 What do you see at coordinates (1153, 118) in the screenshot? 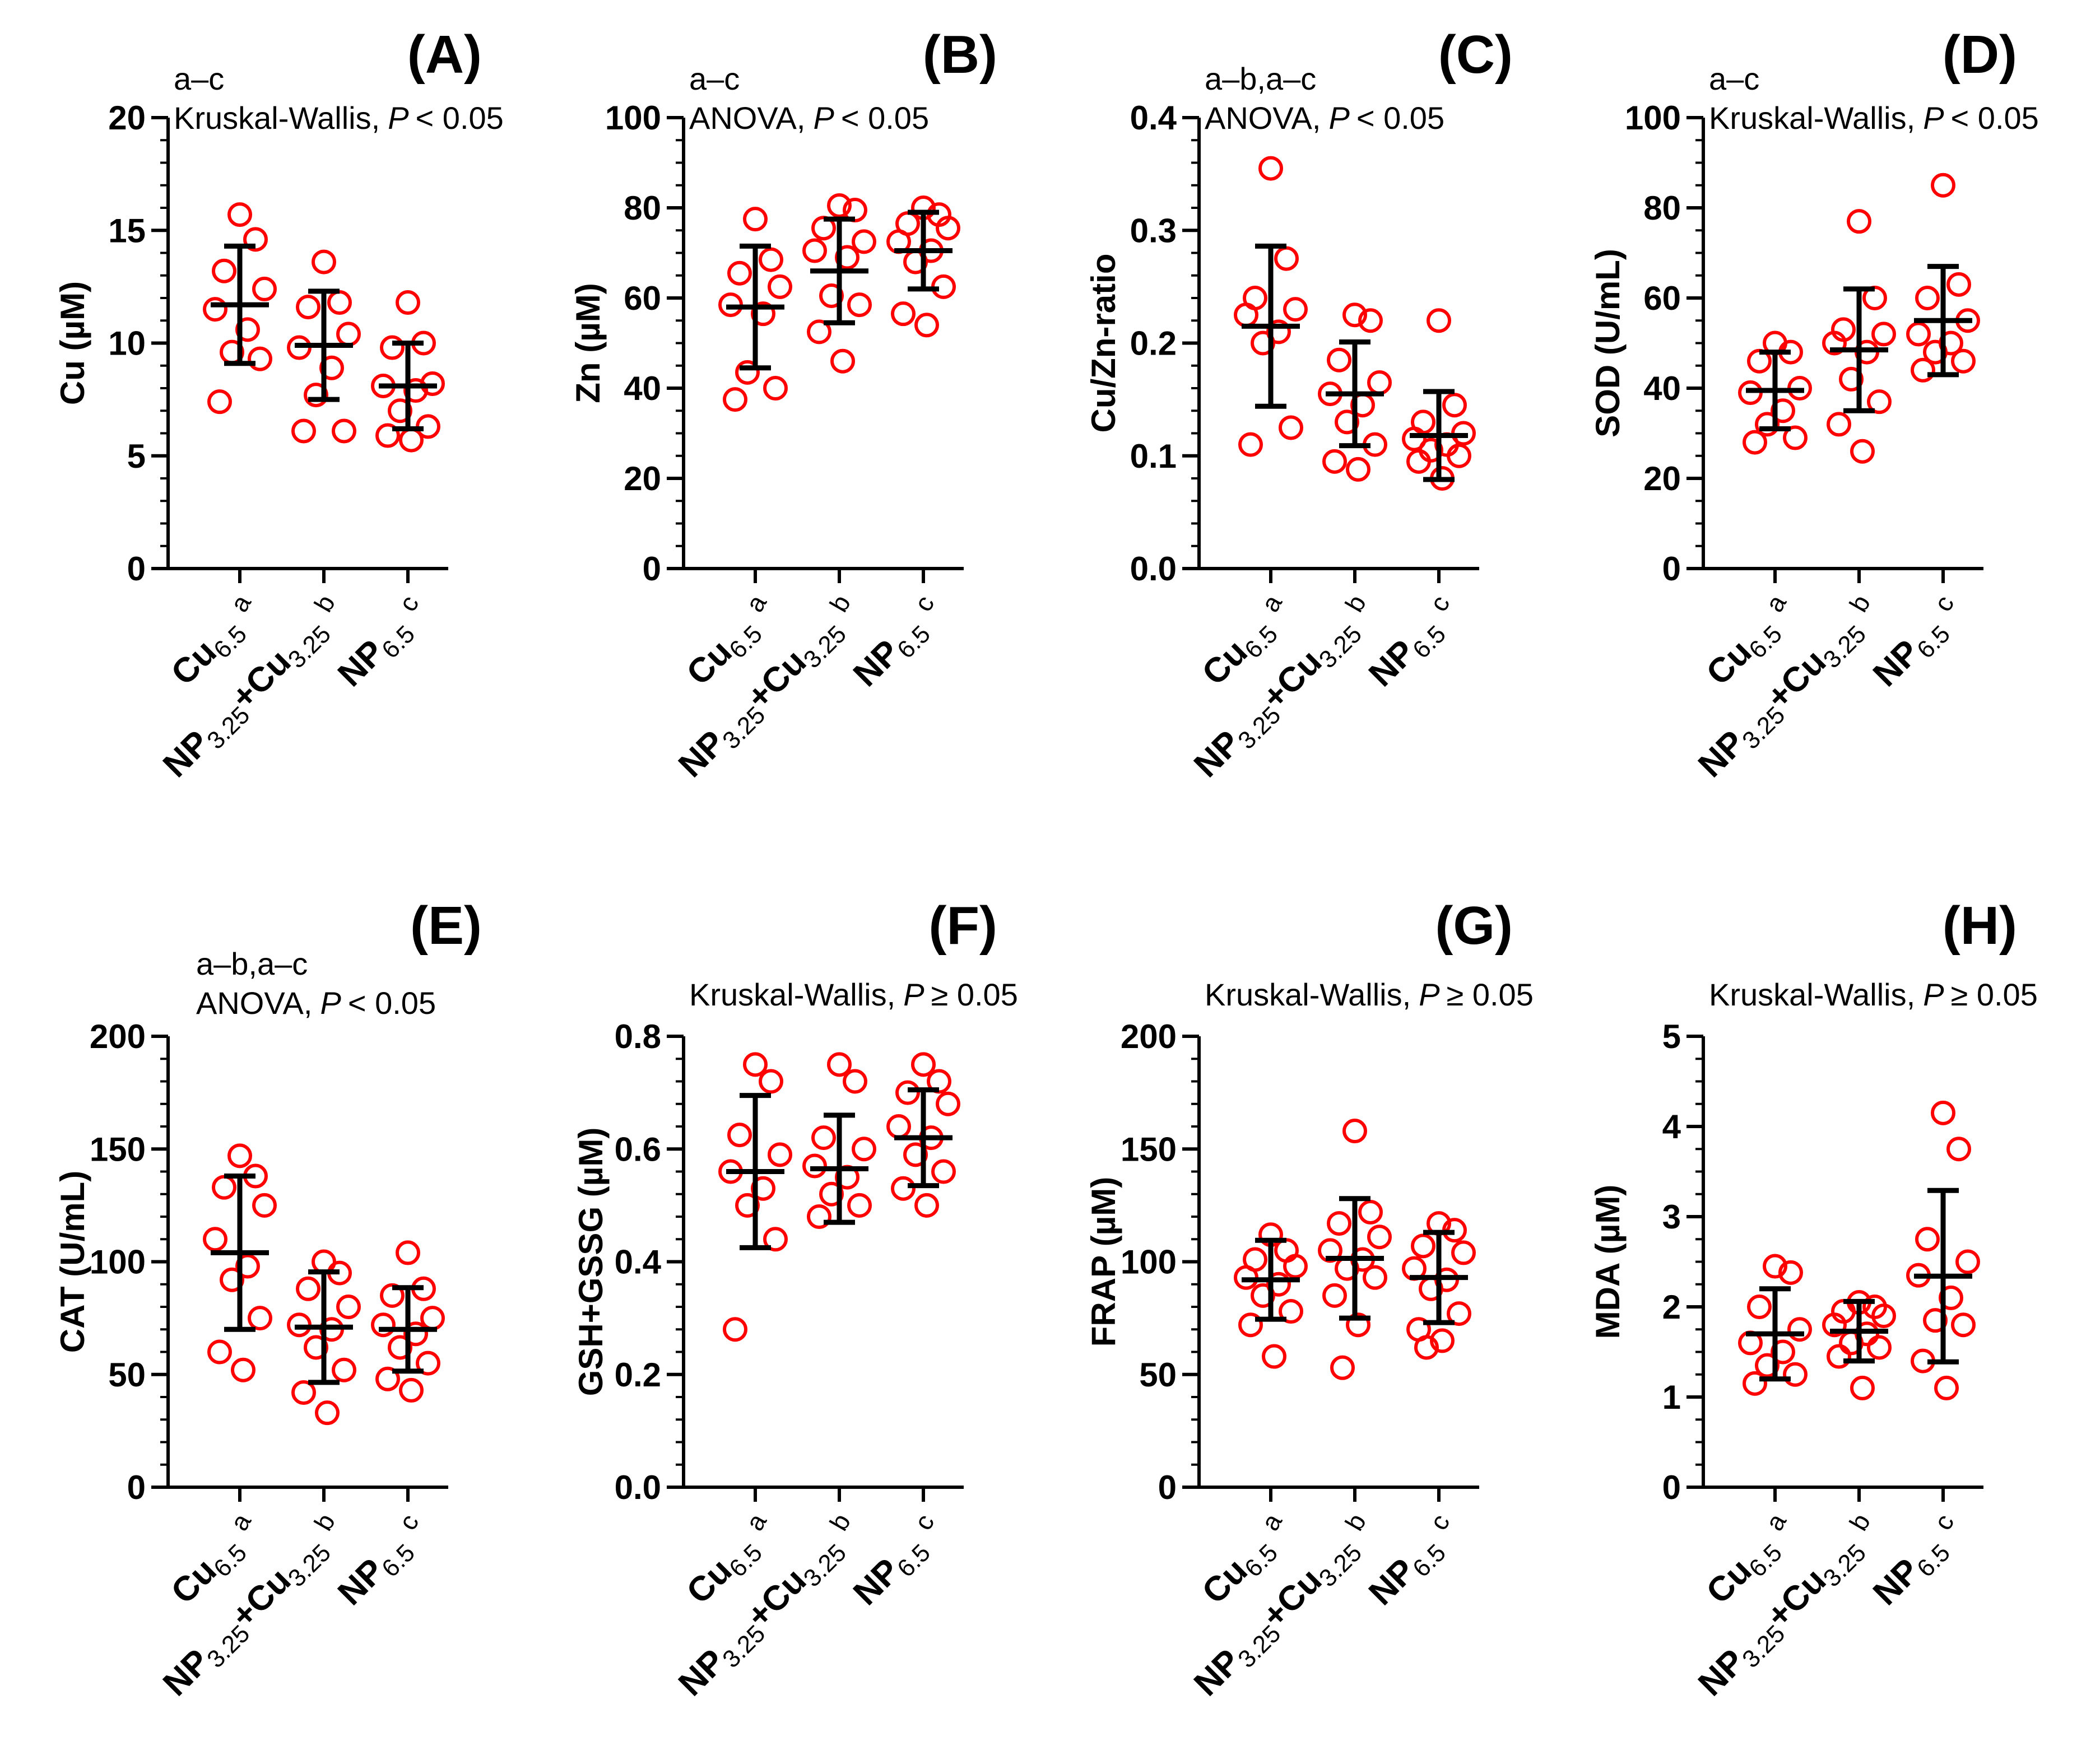
I see `y-tick-label: 0.4` at bounding box center [1153, 118].